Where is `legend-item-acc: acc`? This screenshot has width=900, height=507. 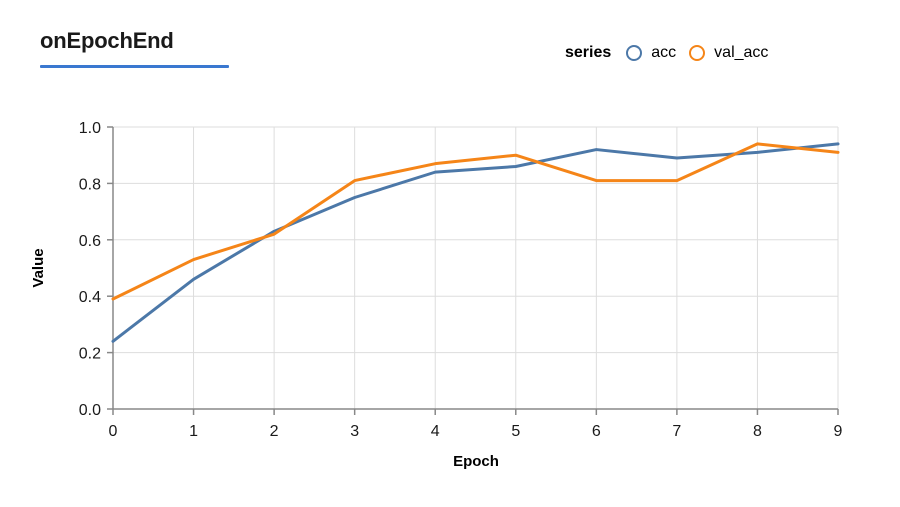 legend-item-acc: acc is located at coordinates (651, 53).